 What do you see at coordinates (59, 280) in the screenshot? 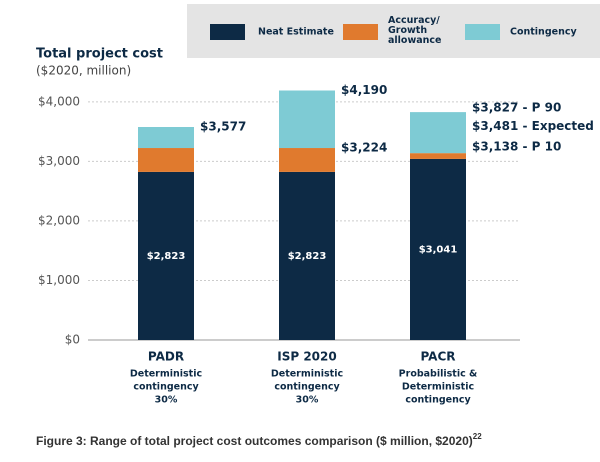
I see `y-tick-label: $1,000` at bounding box center [59, 280].